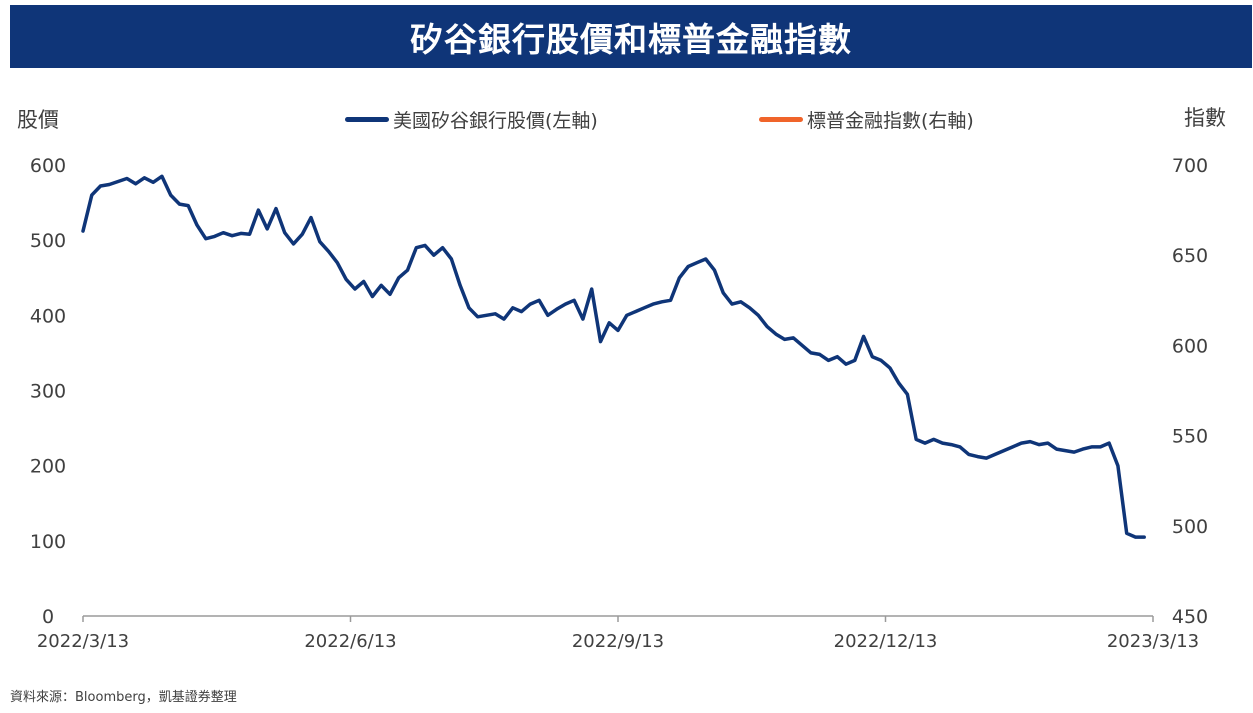 This screenshot has width=1253, height=713. Describe the element at coordinates (618, 641) in the screenshot. I see `x-tick-label: 2022/9/13` at that location.